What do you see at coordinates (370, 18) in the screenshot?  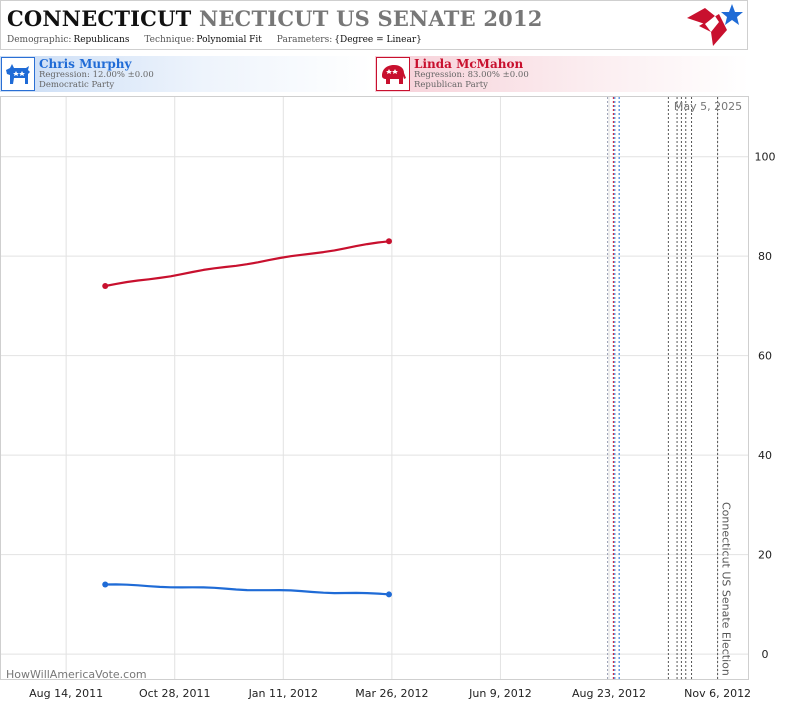 I see `title-race: NECTICUT US SENATE 2012` at bounding box center [370, 18].